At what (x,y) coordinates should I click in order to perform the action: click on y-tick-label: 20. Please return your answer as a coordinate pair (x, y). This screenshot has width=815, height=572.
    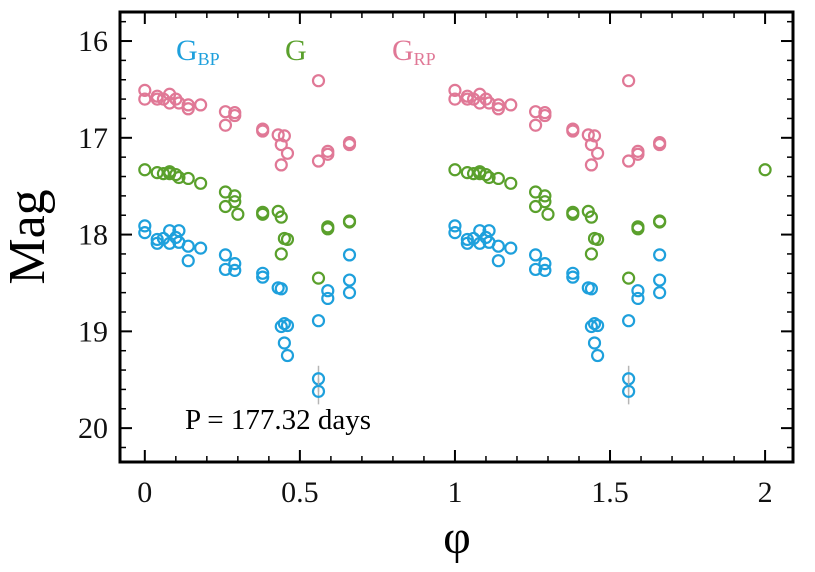
    Looking at the image, I should click on (93, 428).